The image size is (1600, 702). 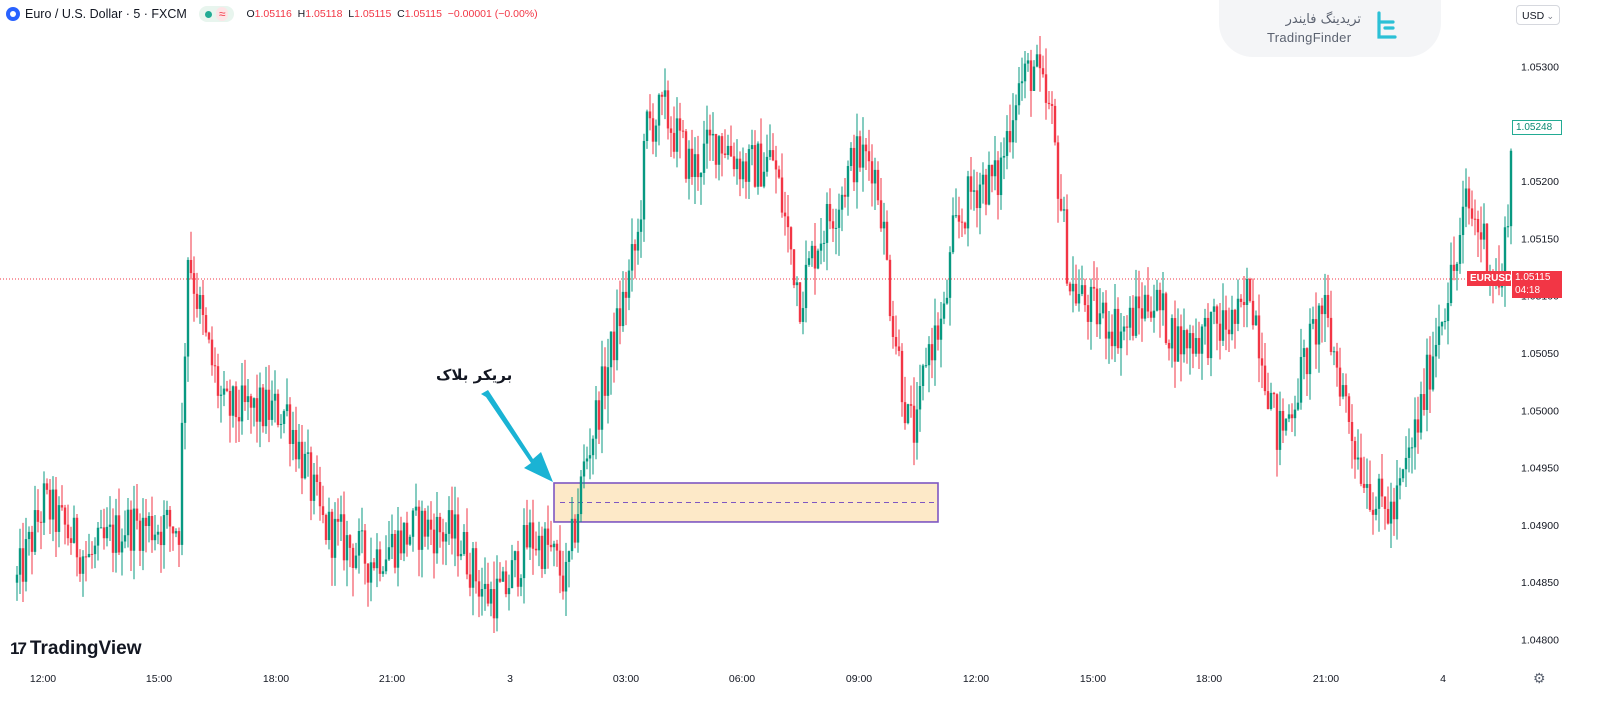 I want to click on annotation-arrow, so click(x=517, y=436).